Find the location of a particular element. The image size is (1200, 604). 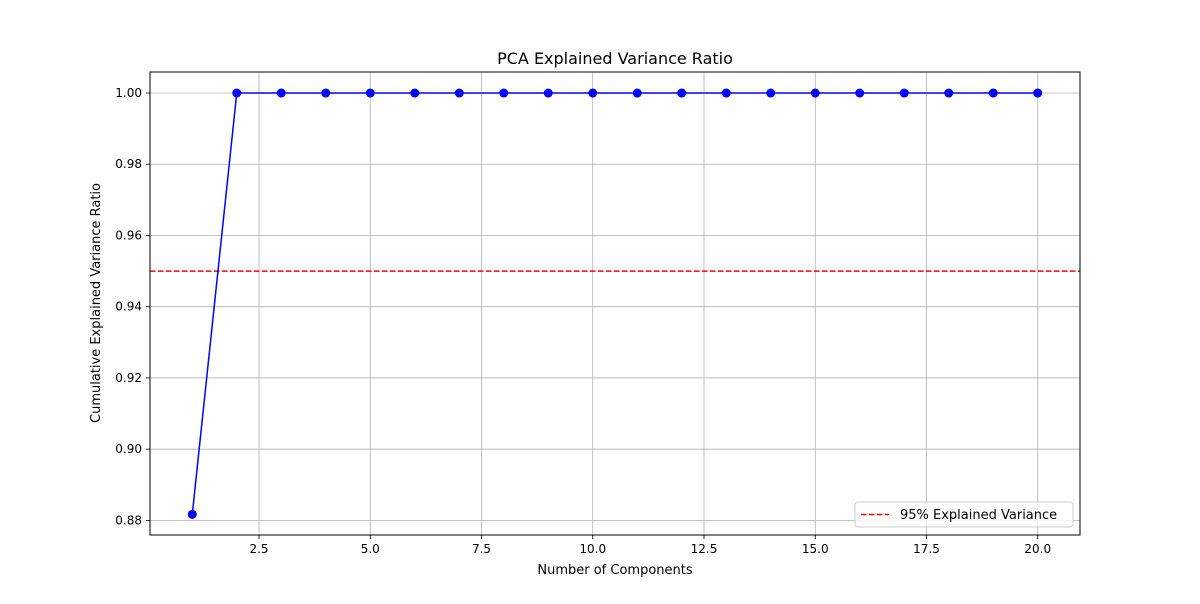

x-tick-label: 15.0 is located at coordinates (815, 549).